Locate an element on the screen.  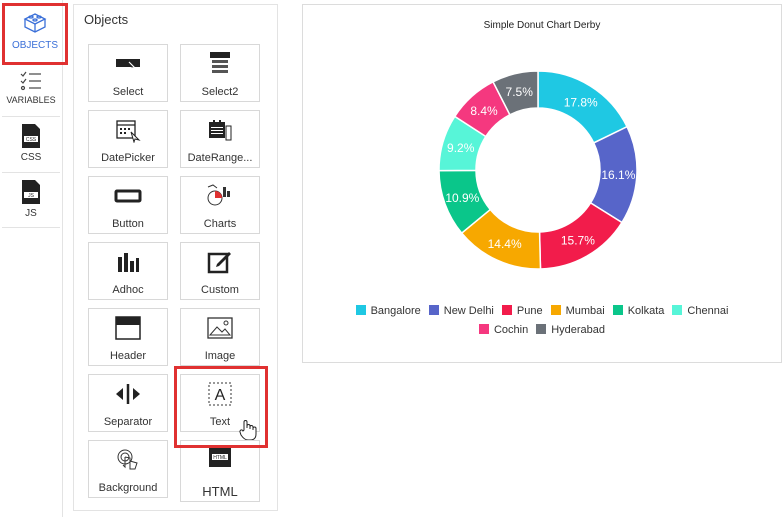
tile-datepicker: DatePicker is located at coordinates (128, 139).